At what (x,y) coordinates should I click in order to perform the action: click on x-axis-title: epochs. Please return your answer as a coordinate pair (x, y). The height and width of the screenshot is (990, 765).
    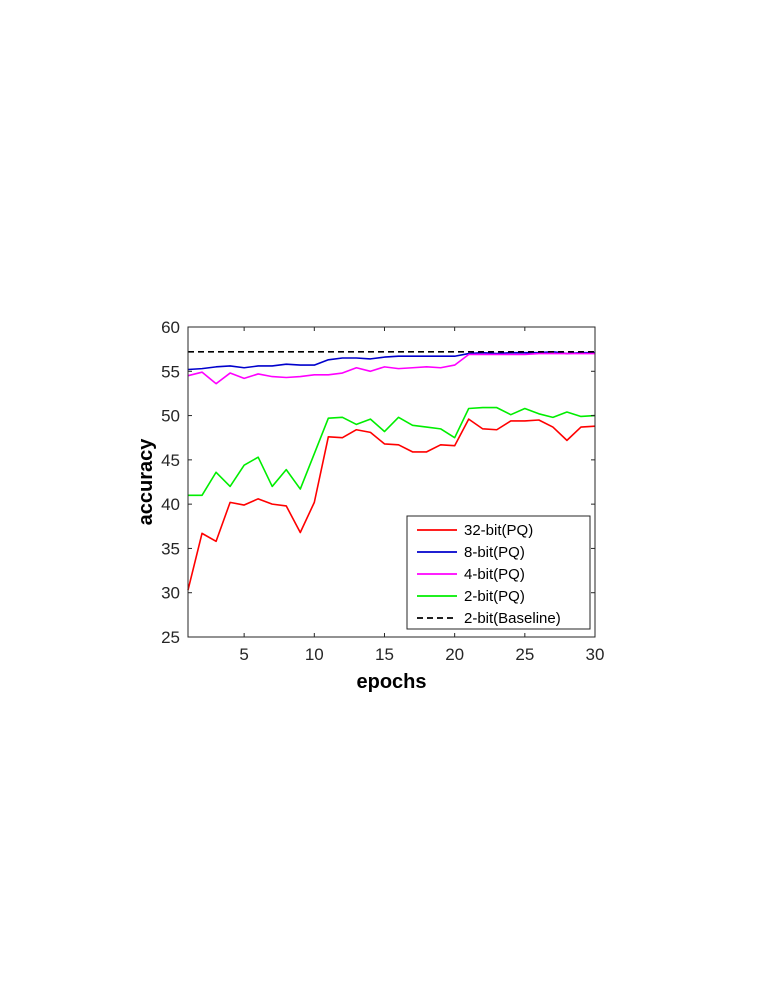
    Looking at the image, I should click on (391, 682).